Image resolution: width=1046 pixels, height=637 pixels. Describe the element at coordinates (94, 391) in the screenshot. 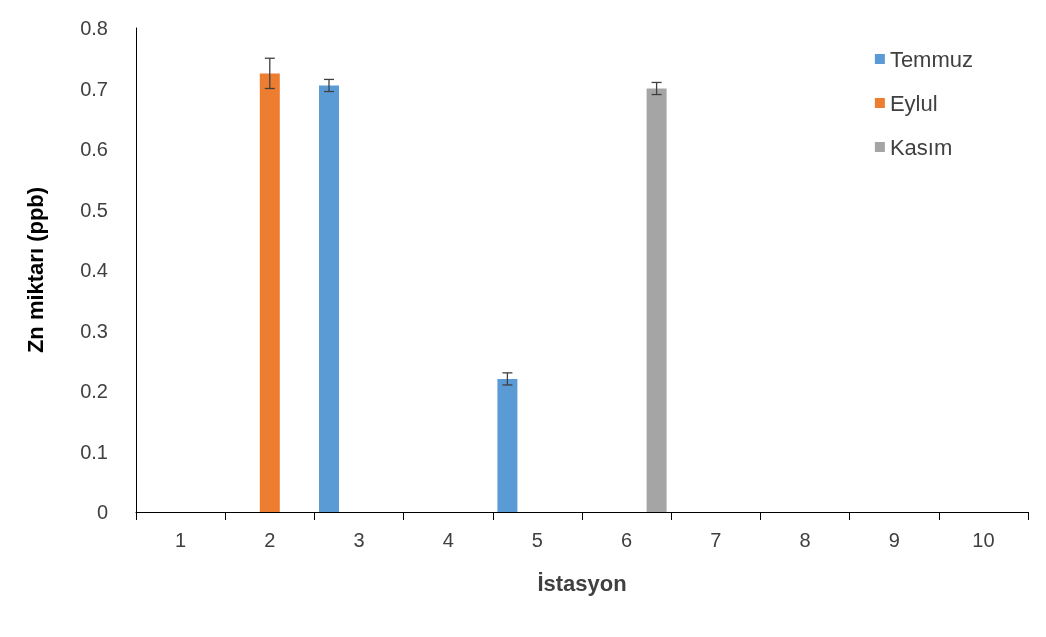

I see `y-tick-label: 0.2` at that location.